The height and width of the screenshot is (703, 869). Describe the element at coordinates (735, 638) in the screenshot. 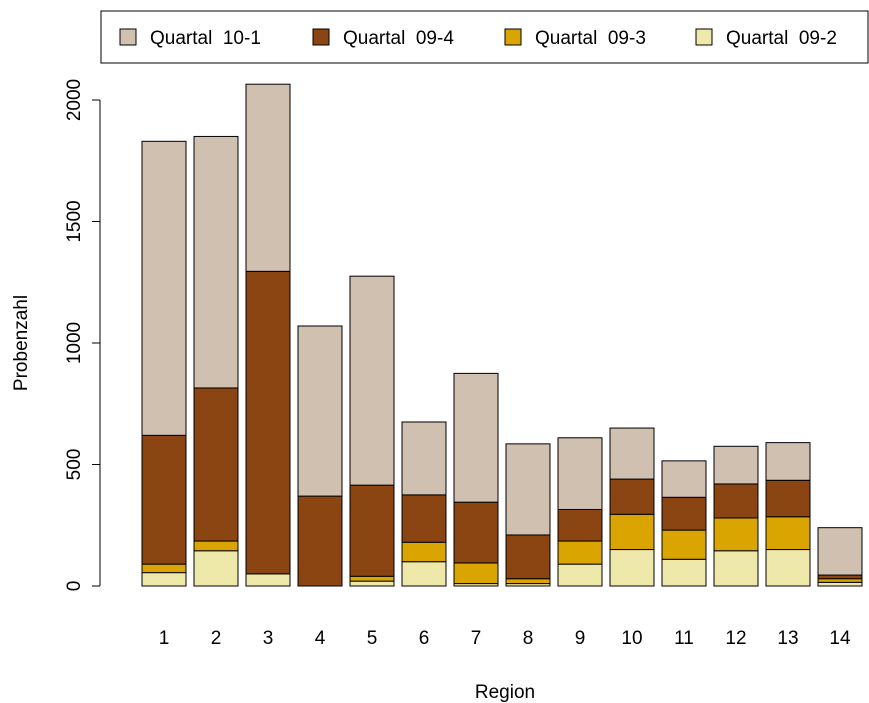

I see `x-tick-label-12: 12` at that location.